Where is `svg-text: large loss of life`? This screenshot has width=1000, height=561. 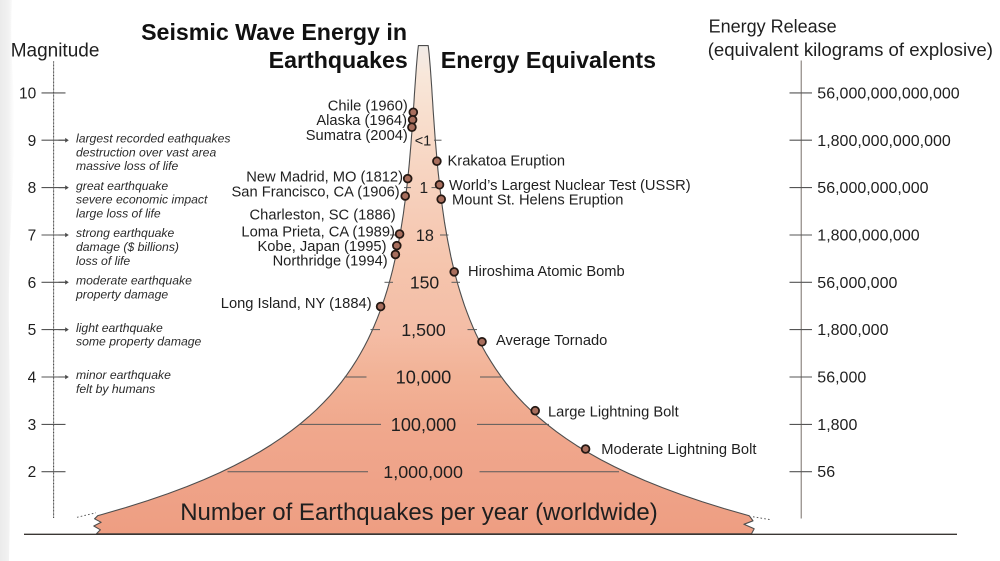
svg-text: large loss of life is located at coordinates (118, 214).